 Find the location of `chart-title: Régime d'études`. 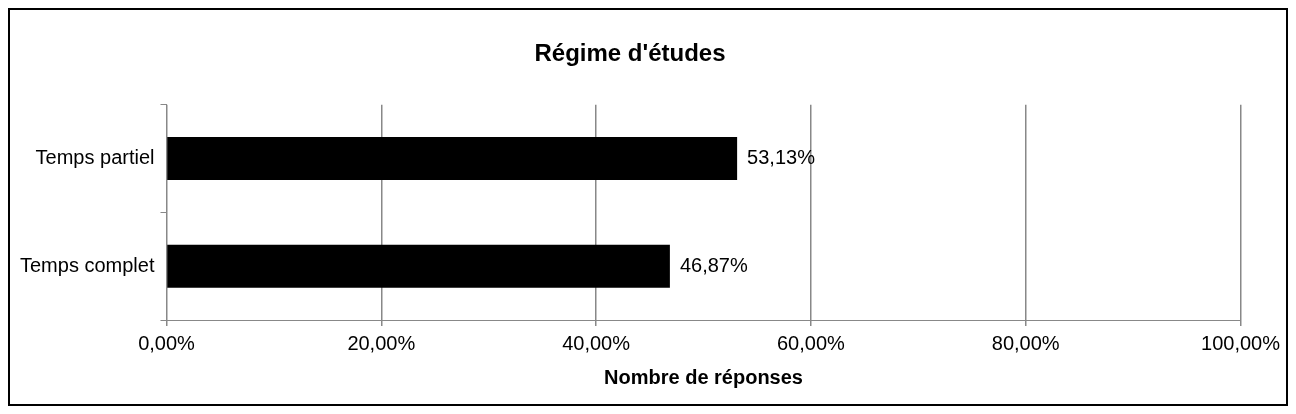

chart-title: Régime d'études is located at coordinates (630, 53).